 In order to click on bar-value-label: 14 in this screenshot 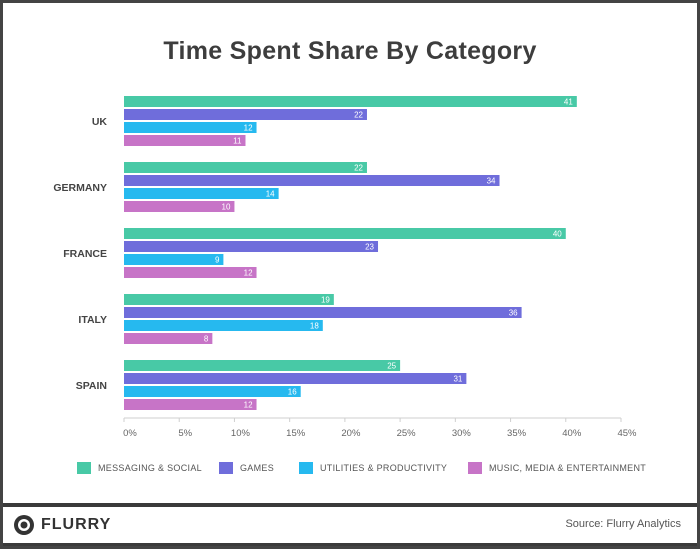, I will do `click(270, 194)`.